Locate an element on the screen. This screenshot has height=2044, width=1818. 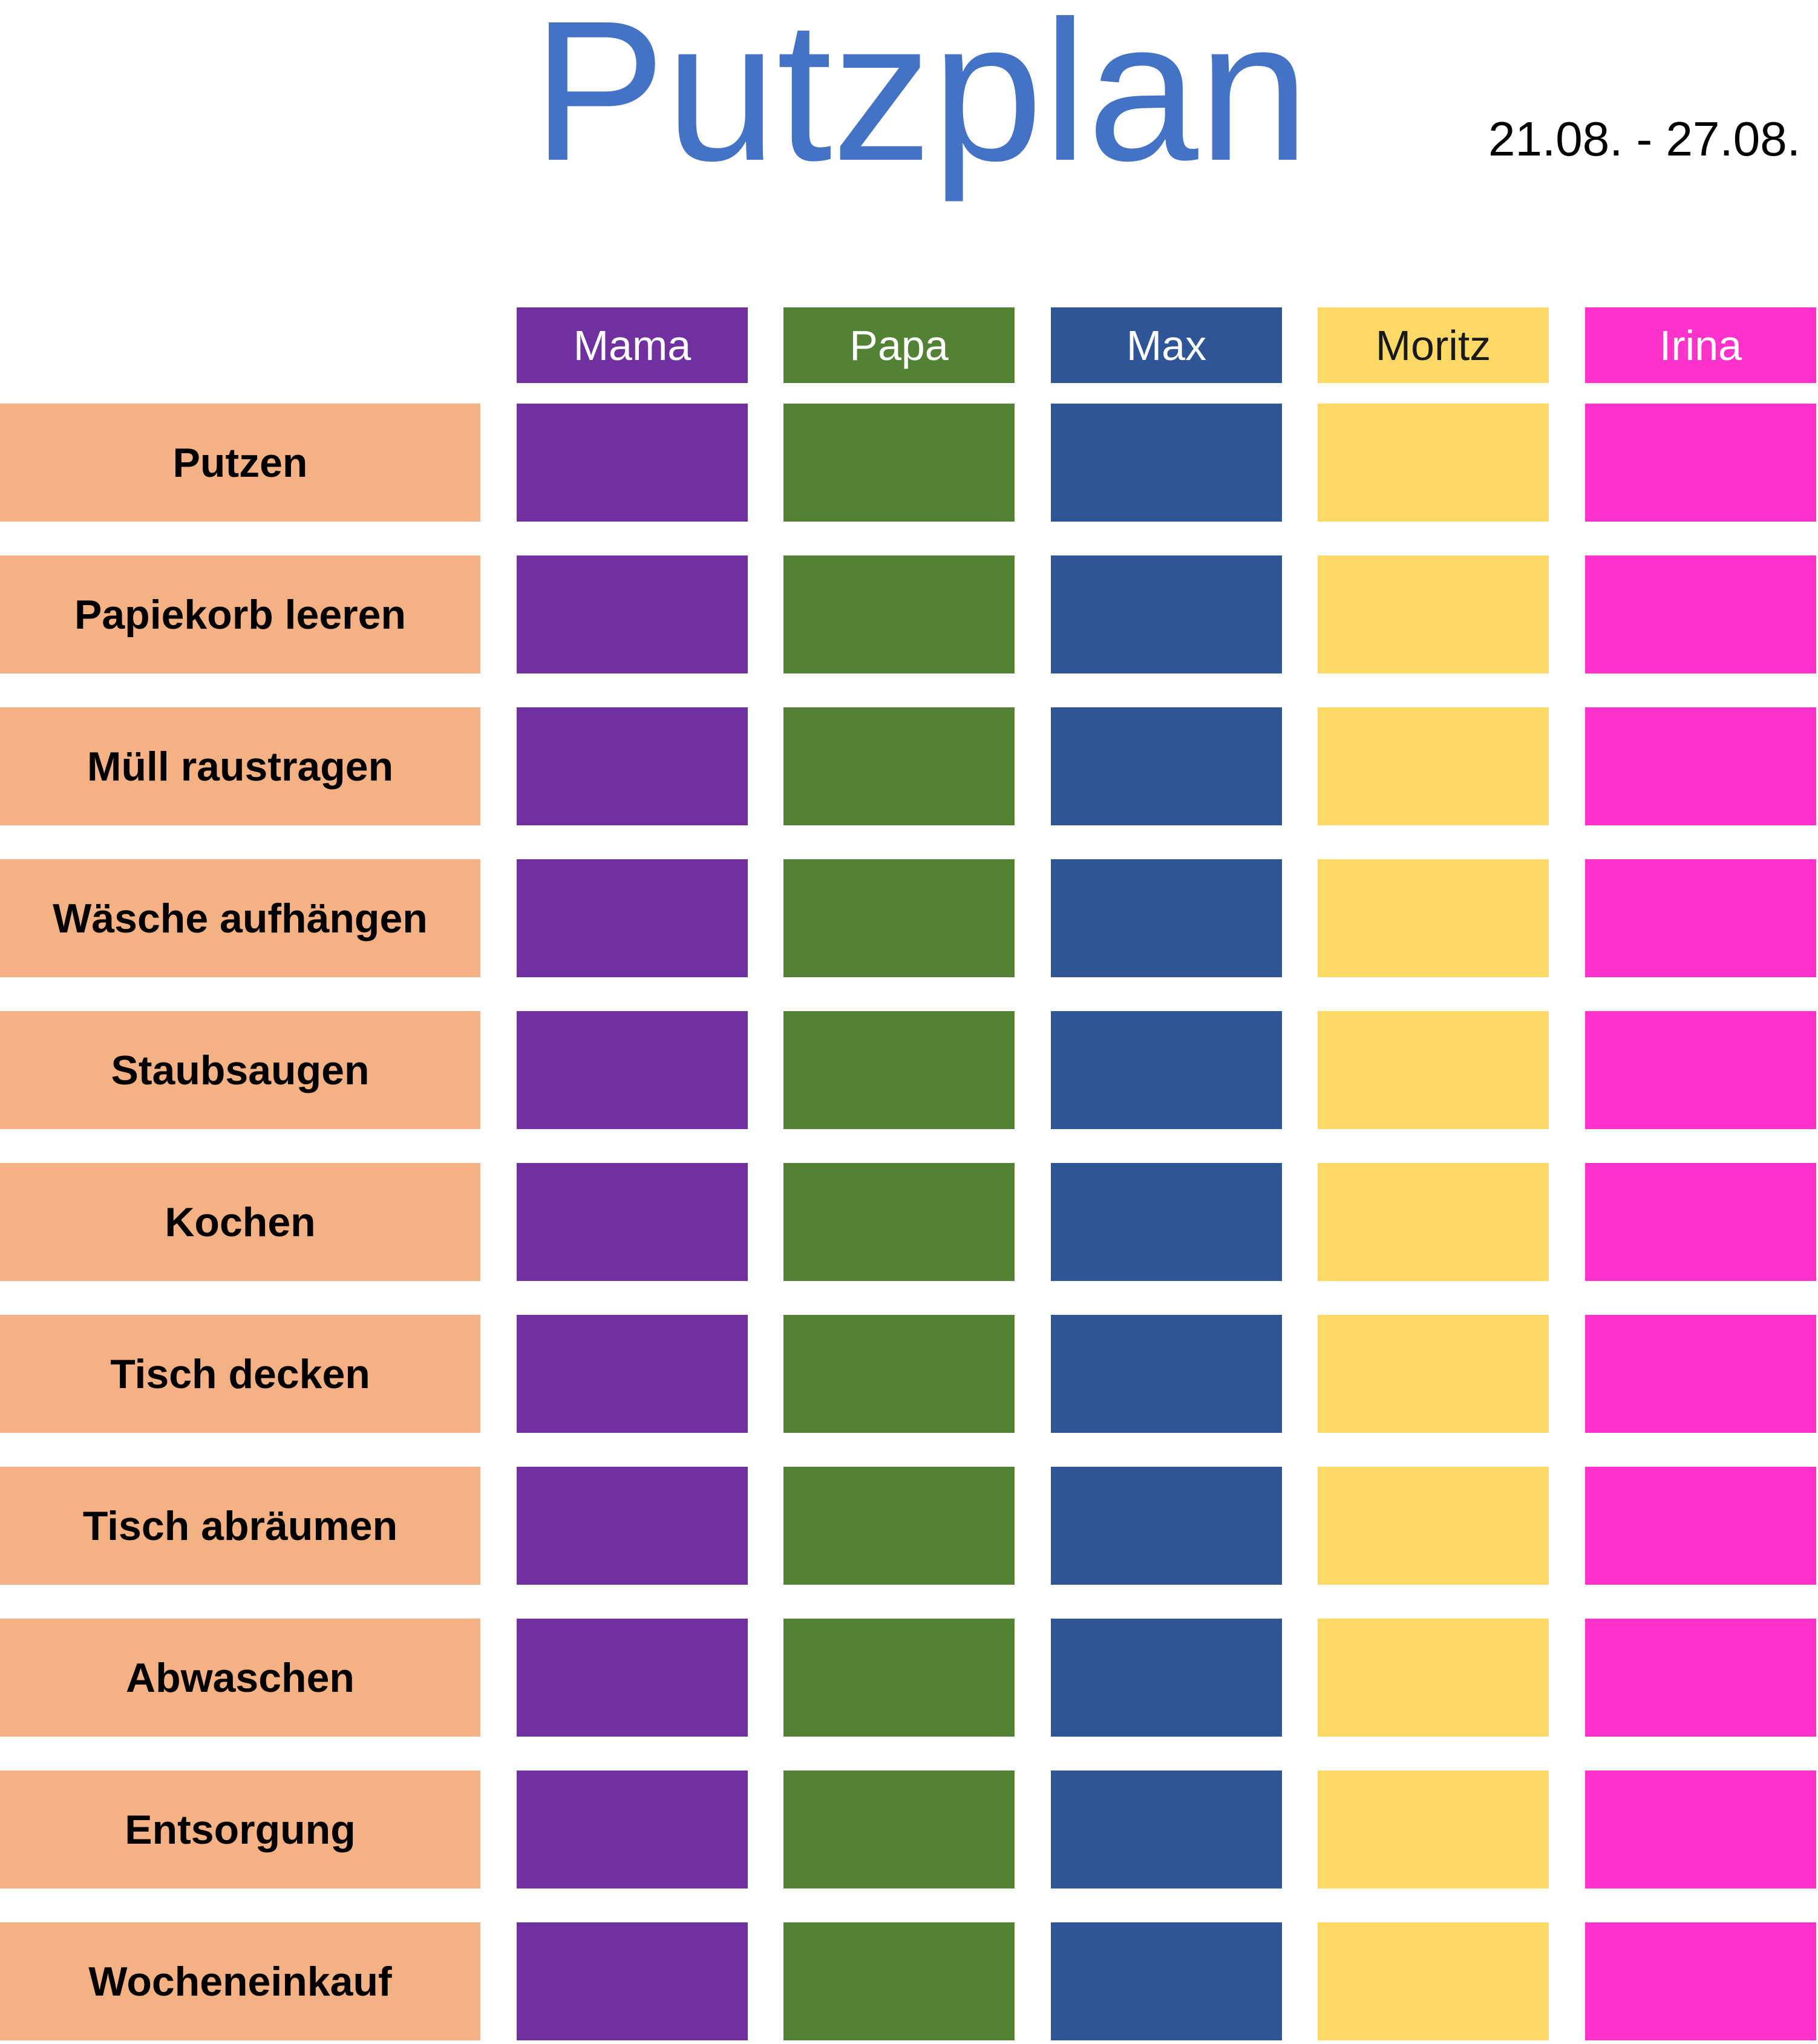
task-label: Wäsche aufhängen is located at coordinates (240, 918).